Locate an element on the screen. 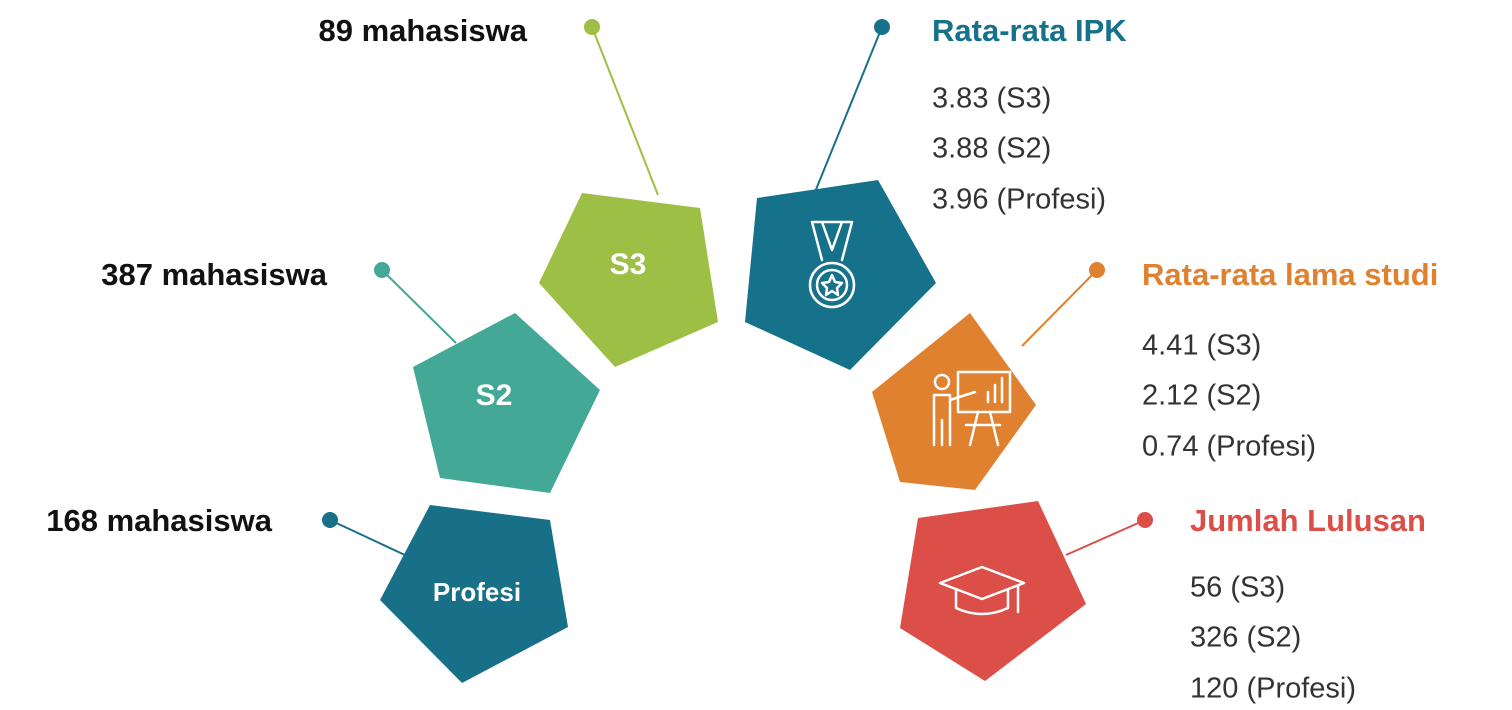 The width and height of the screenshot is (1512, 710). stat-item: 3.83 (S3) is located at coordinates (991, 99).